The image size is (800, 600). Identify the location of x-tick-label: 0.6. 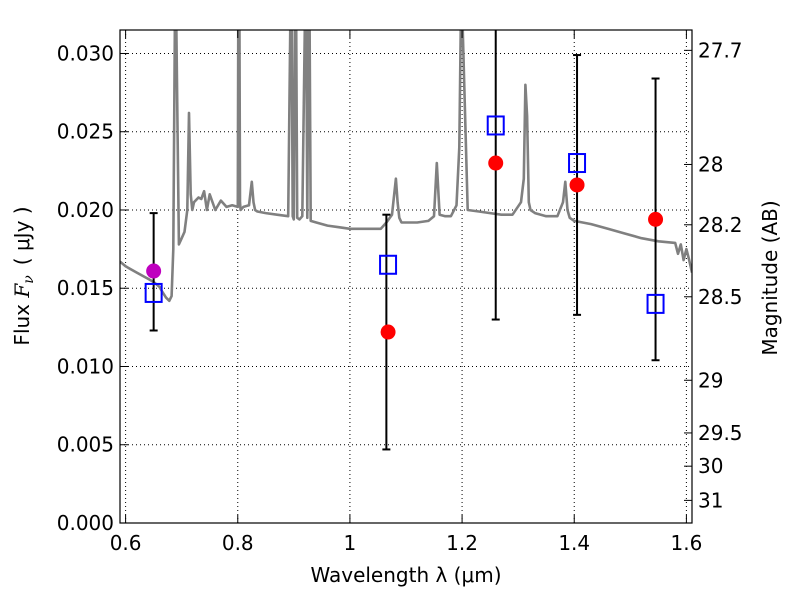
(126, 543).